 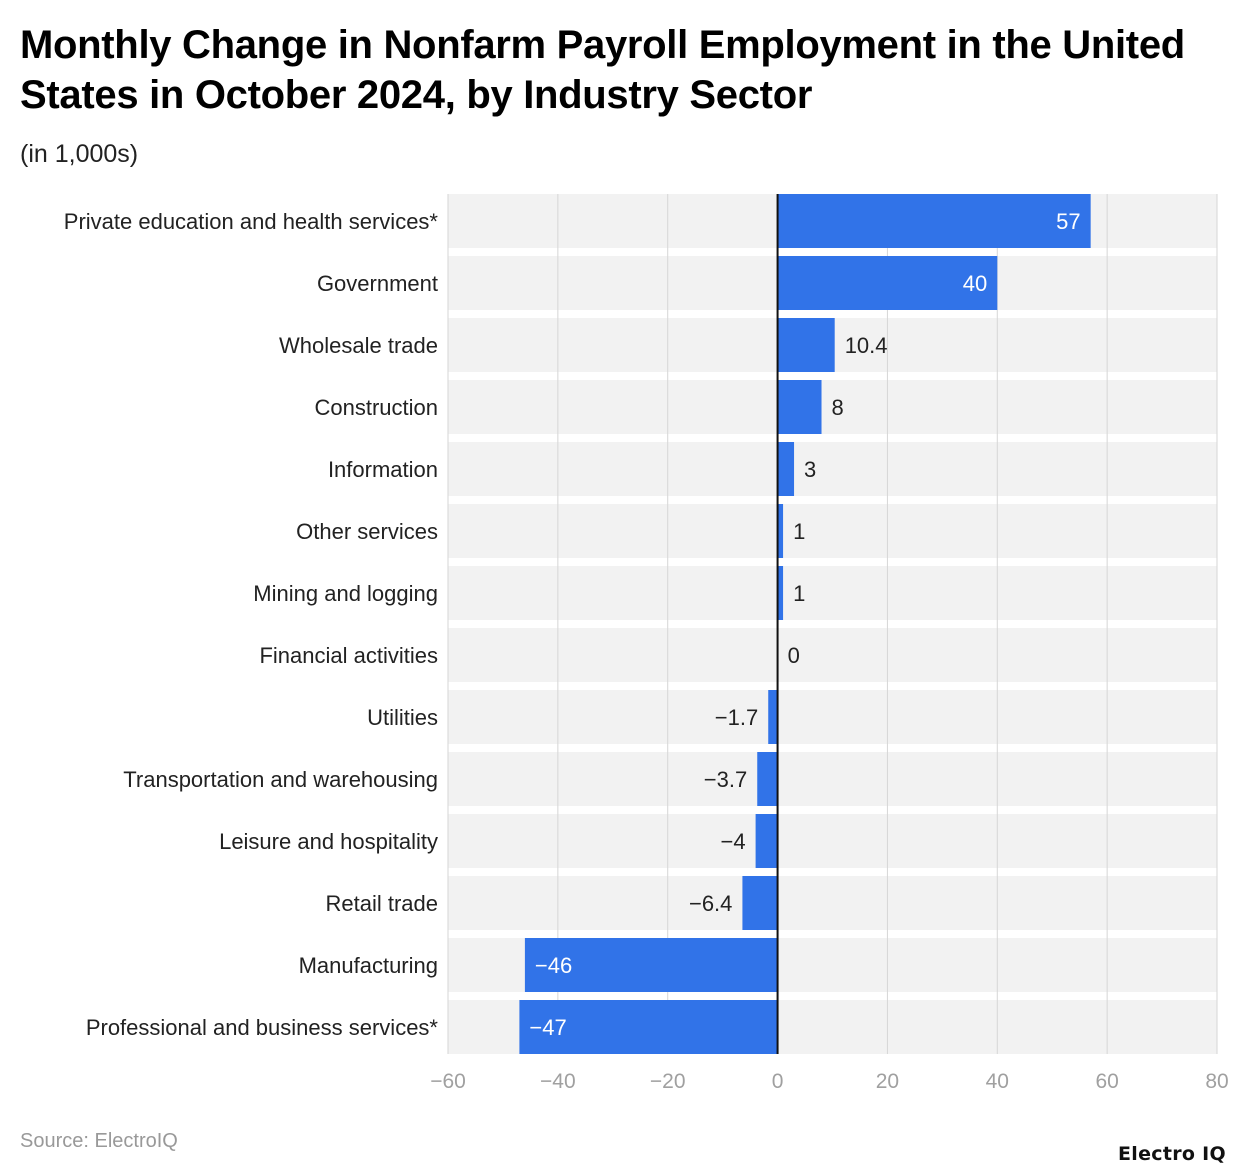 What do you see at coordinates (866, 345) in the screenshot?
I see `data-label: 10.4` at bounding box center [866, 345].